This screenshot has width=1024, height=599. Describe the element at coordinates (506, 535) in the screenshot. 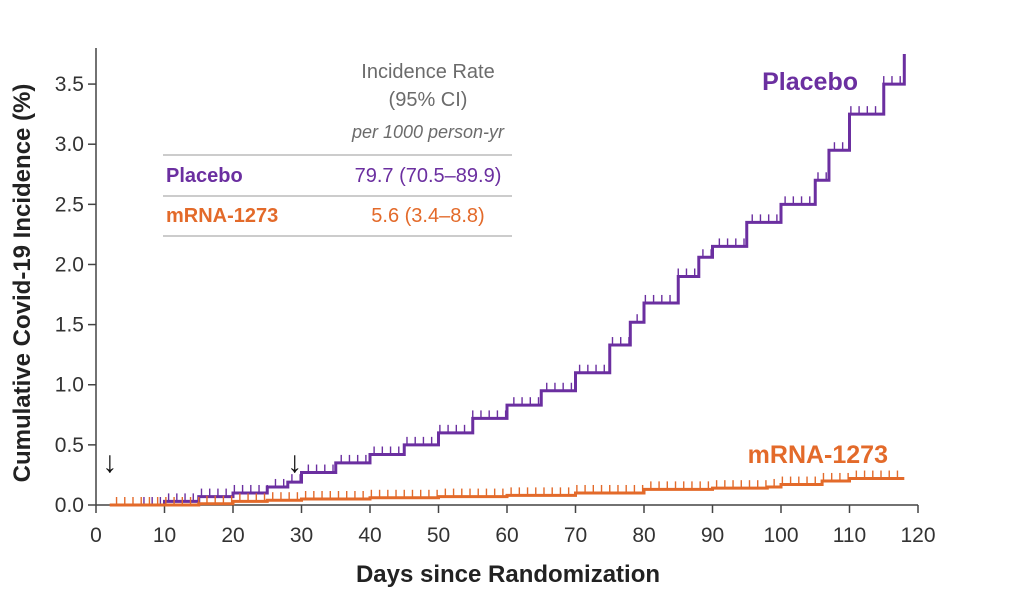

I see `x-tick-label: 60` at that location.